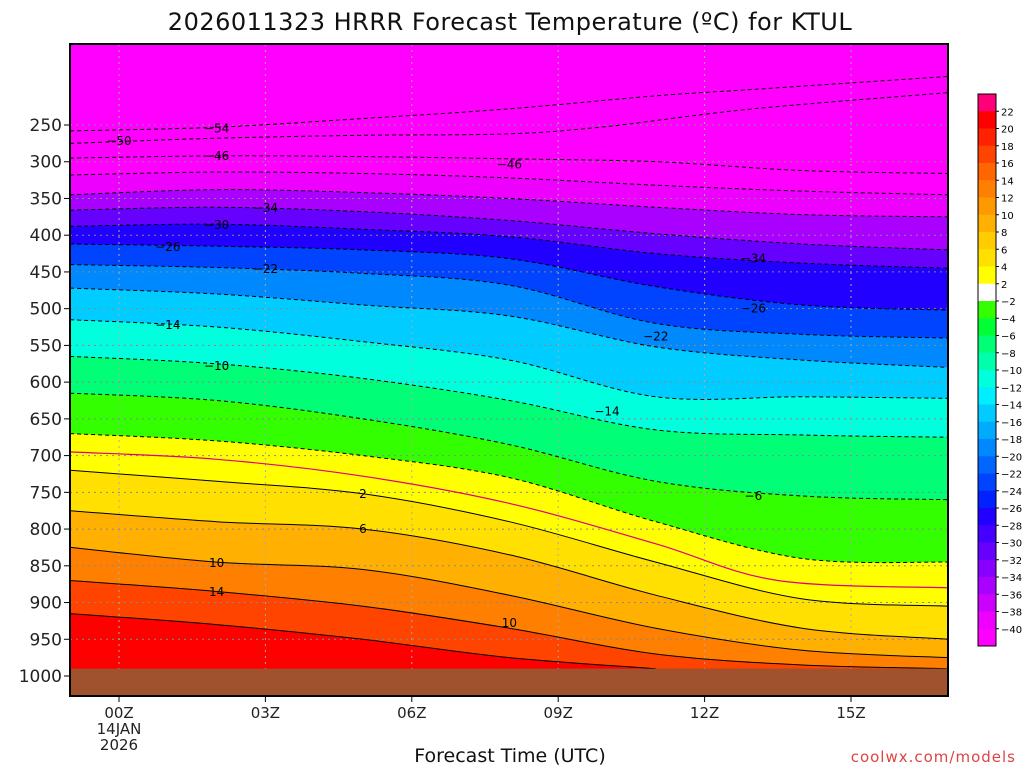 This screenshot has height=768, width=1024. Describe the element at coordinates (46, 383) in the screenshot. I see `y-tick-label: 600` at that location.